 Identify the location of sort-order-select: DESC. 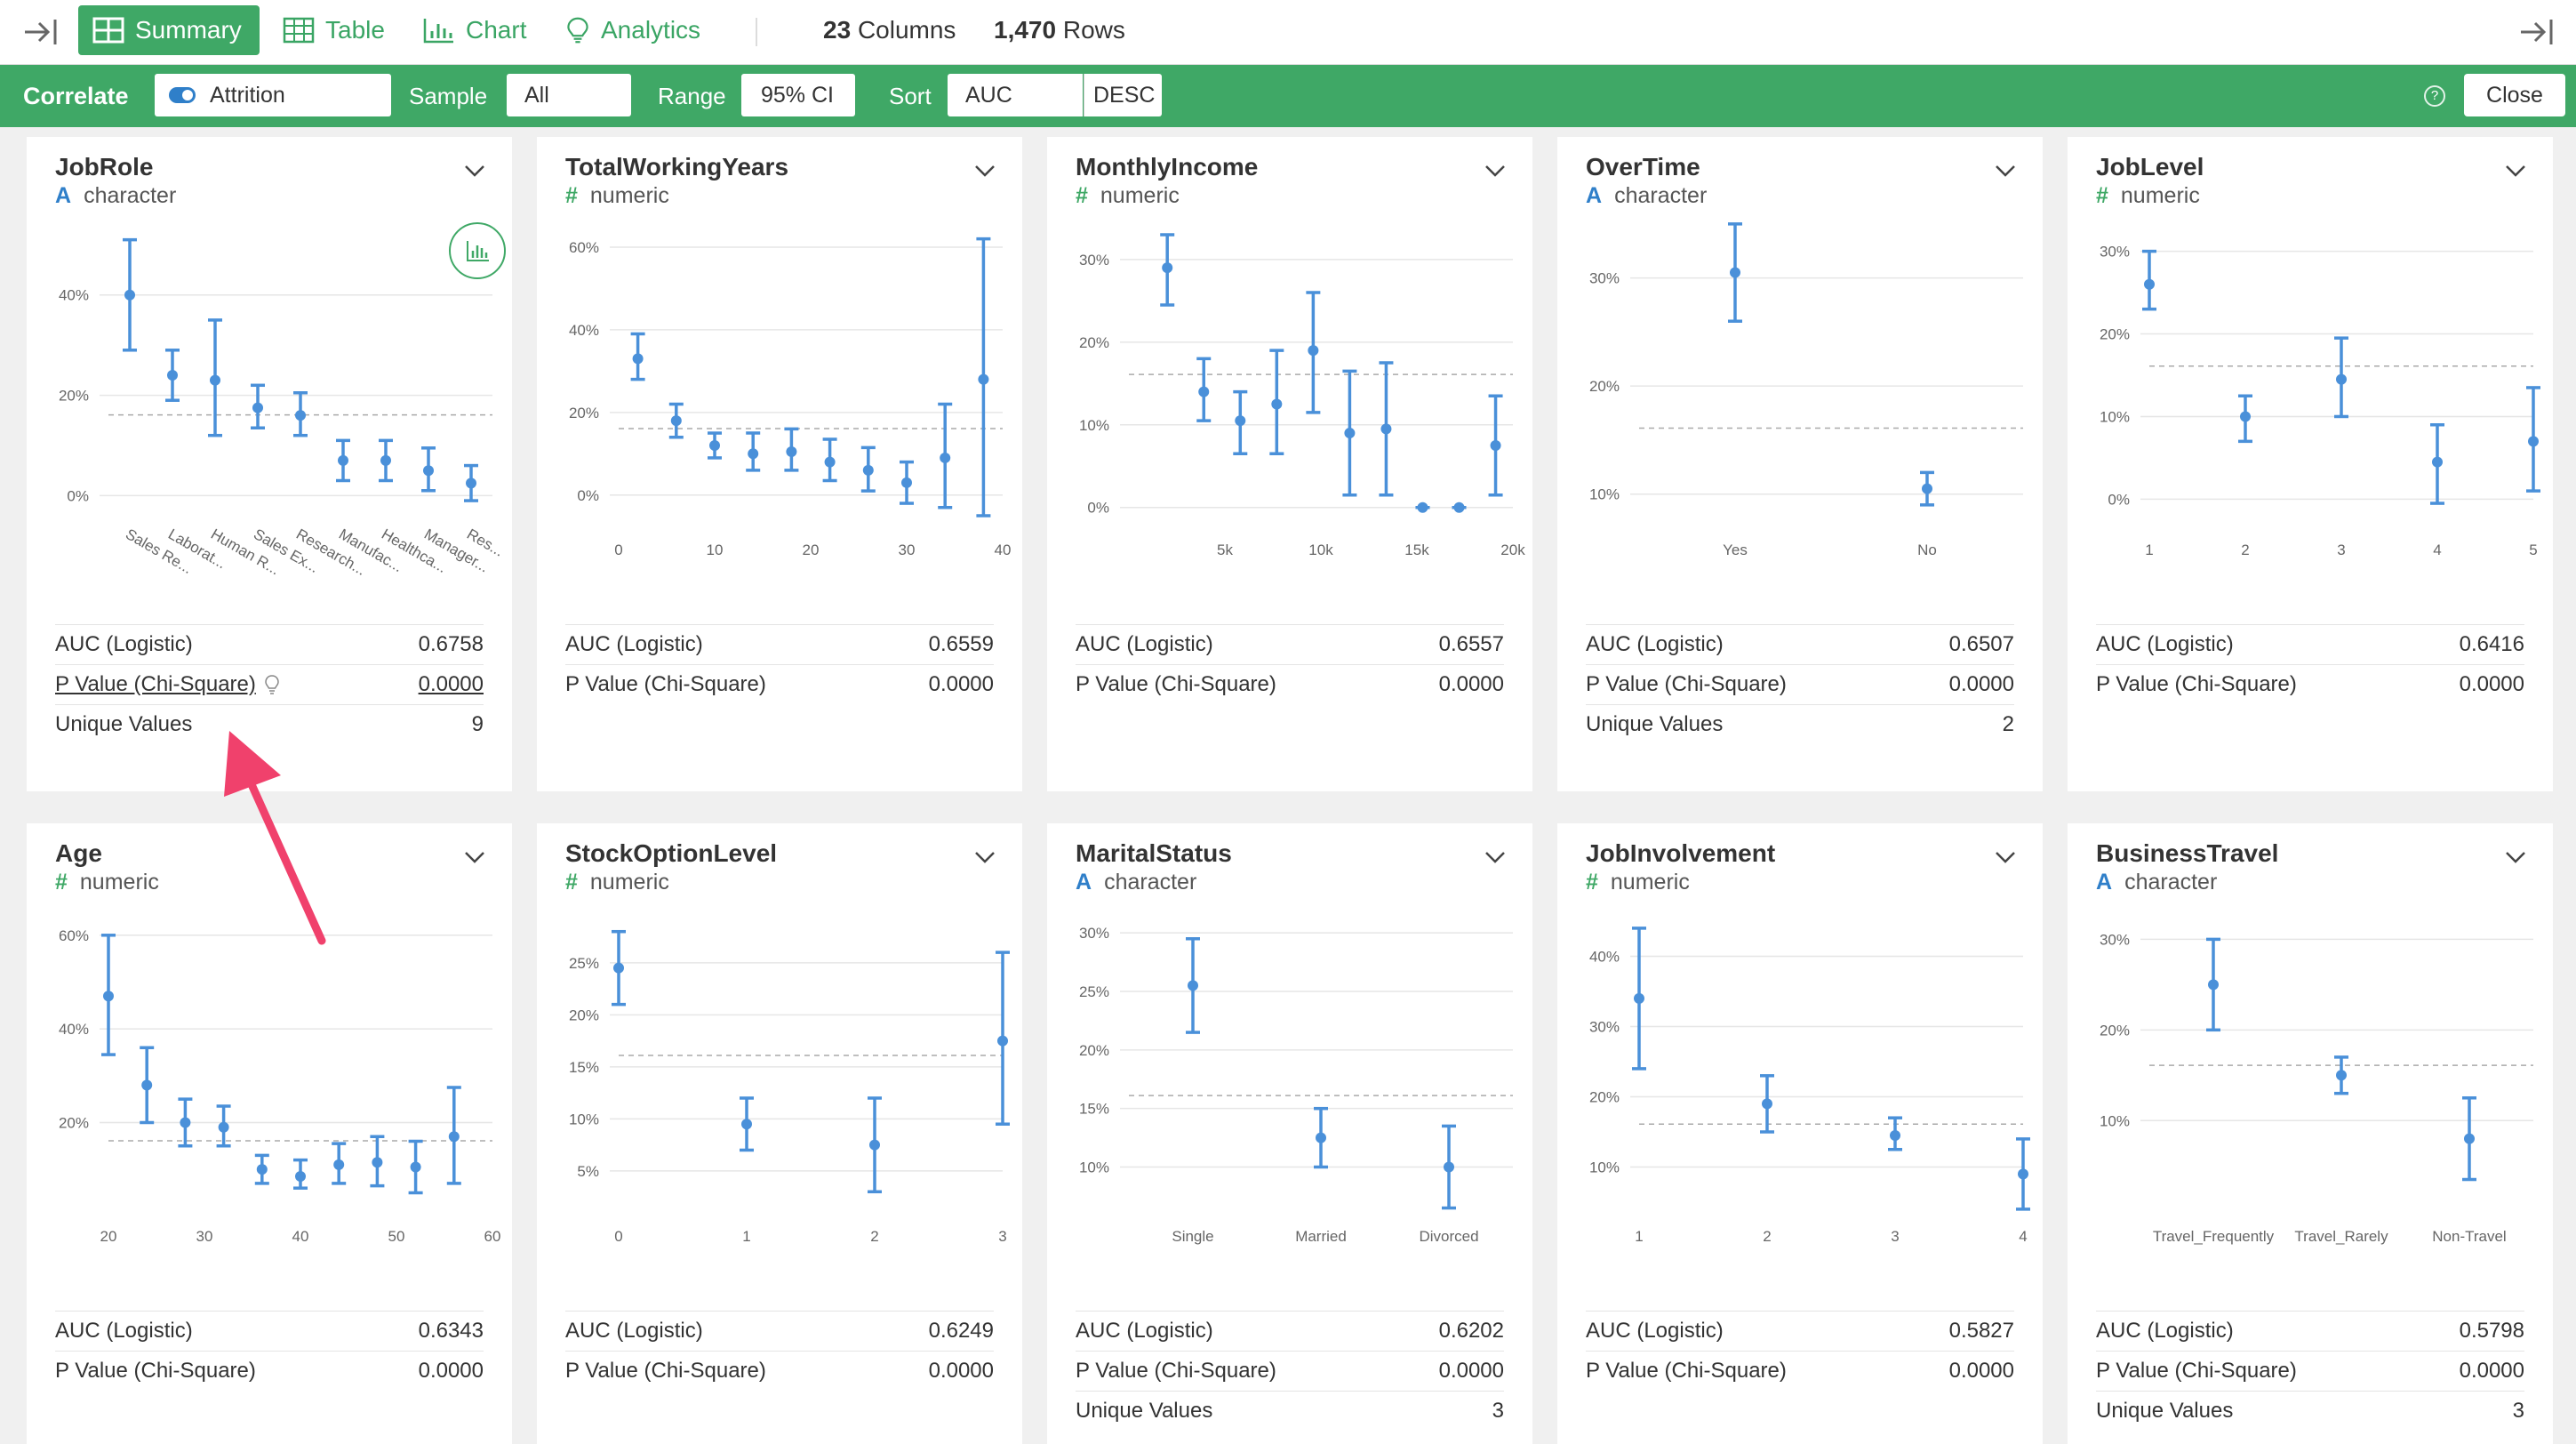
(1123, 95).